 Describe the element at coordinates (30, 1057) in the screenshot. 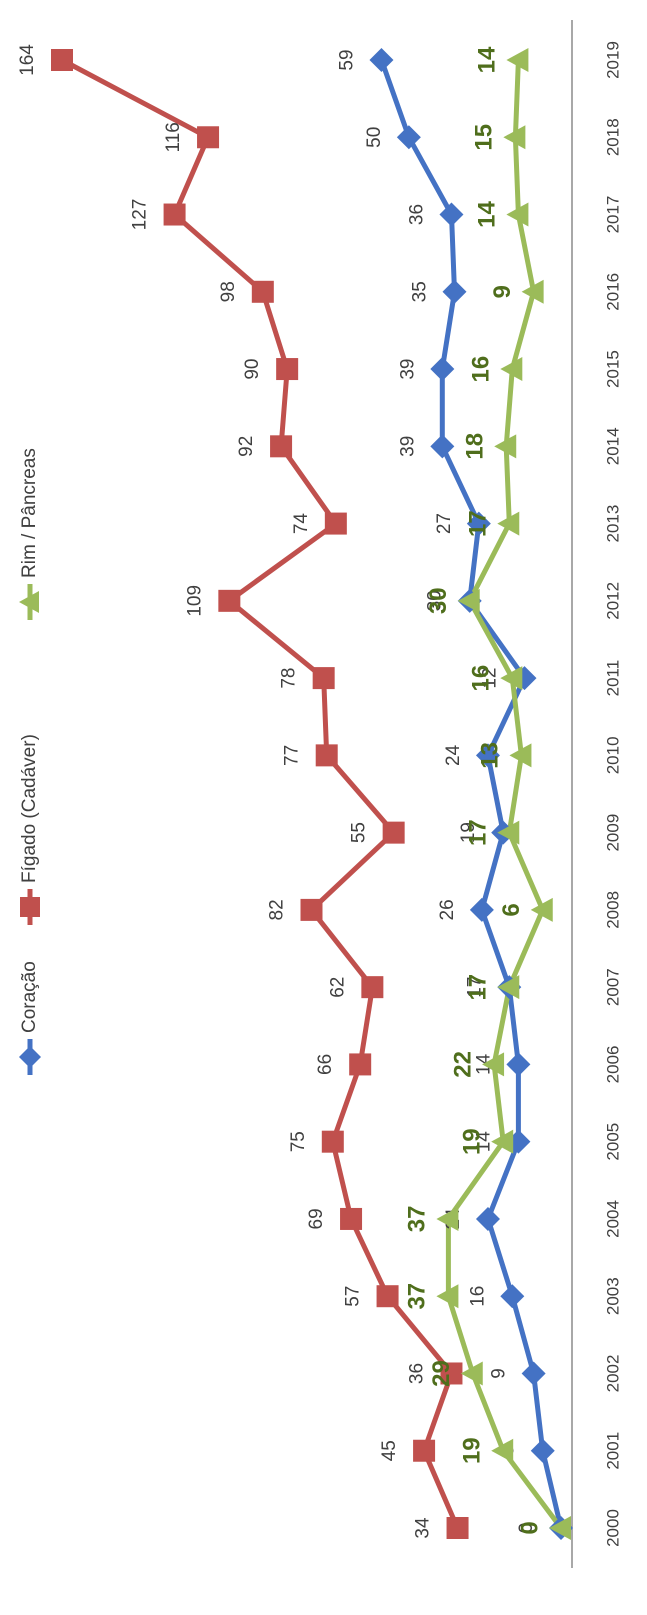

I see `legend-marker` at that location.